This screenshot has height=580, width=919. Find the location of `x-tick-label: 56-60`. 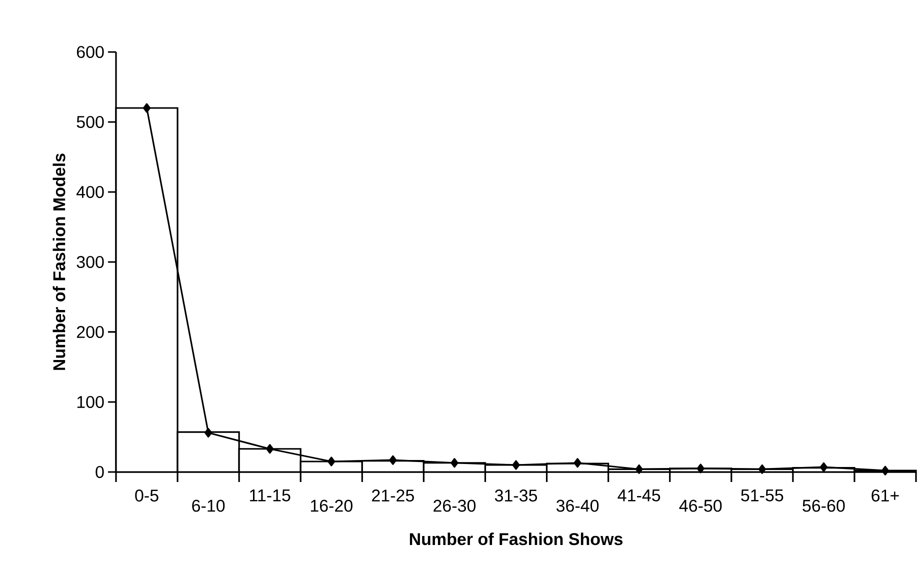

x-tick-label: 56-60 is located at coordinates (823, 506).